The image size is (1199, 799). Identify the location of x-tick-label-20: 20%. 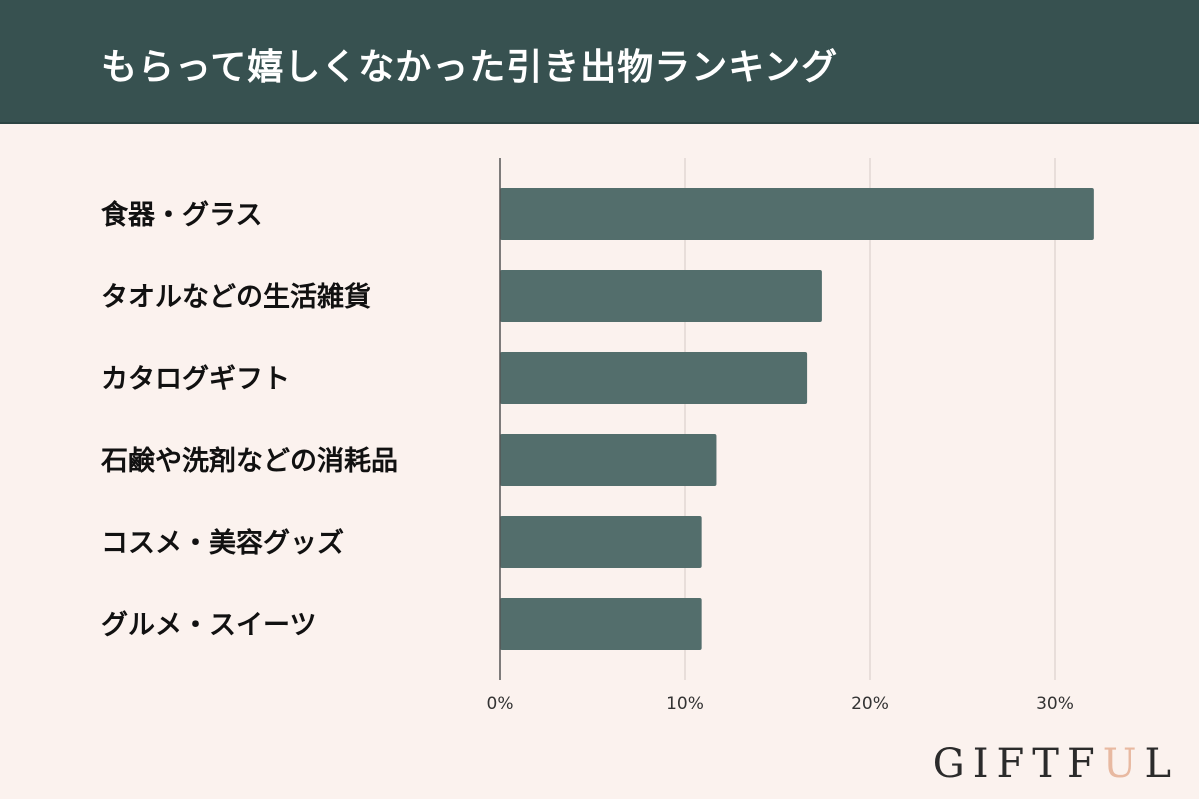
(870, 704).